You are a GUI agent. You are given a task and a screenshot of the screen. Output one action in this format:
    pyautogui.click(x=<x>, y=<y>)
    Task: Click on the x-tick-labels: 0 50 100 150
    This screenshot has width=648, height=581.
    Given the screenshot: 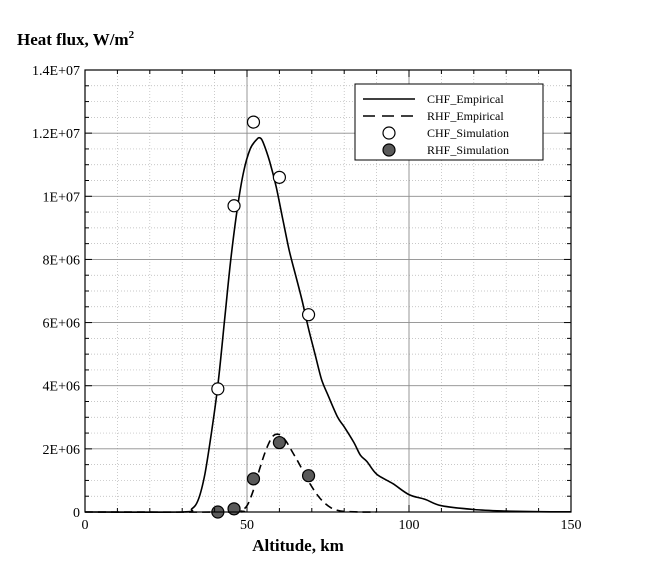 What is the action you would take?
    pyautogui.click(x=332, y=525)
    